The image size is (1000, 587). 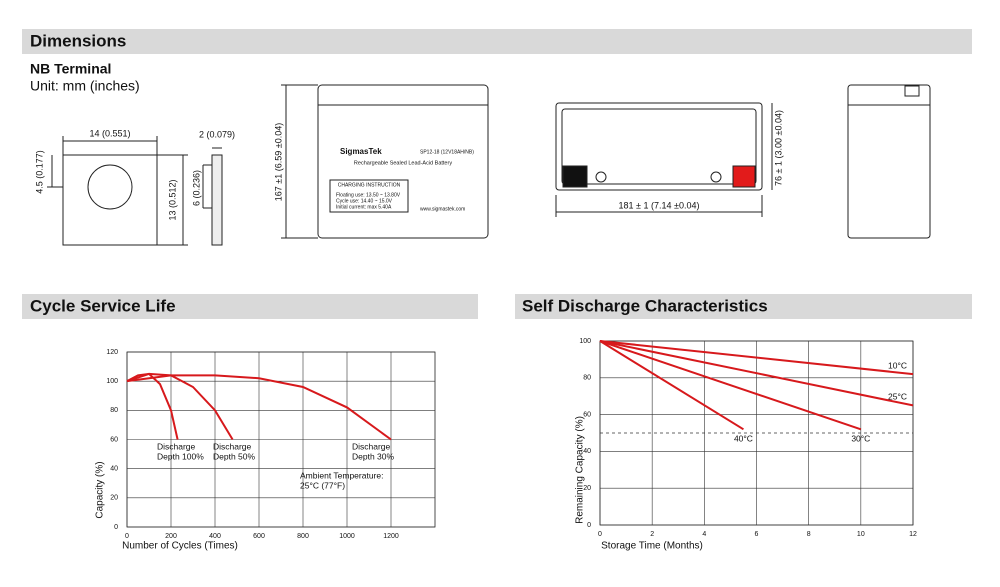 I want to click on dim-label: 6 (0.236), so click(x=196, y=188).